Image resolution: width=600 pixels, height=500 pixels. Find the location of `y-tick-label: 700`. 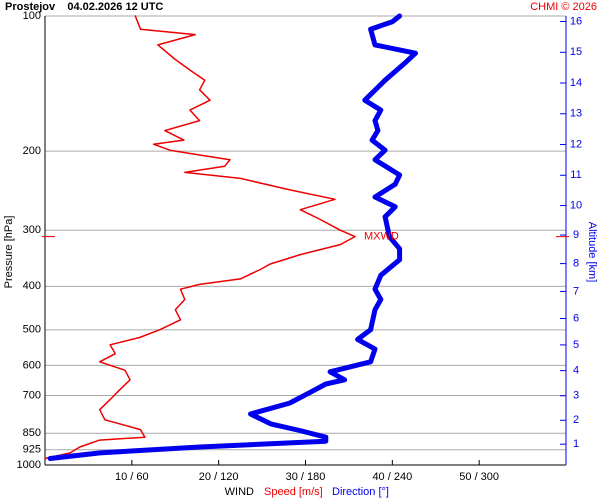

y-tick-label: 700 is located at coordinates (32, 395).